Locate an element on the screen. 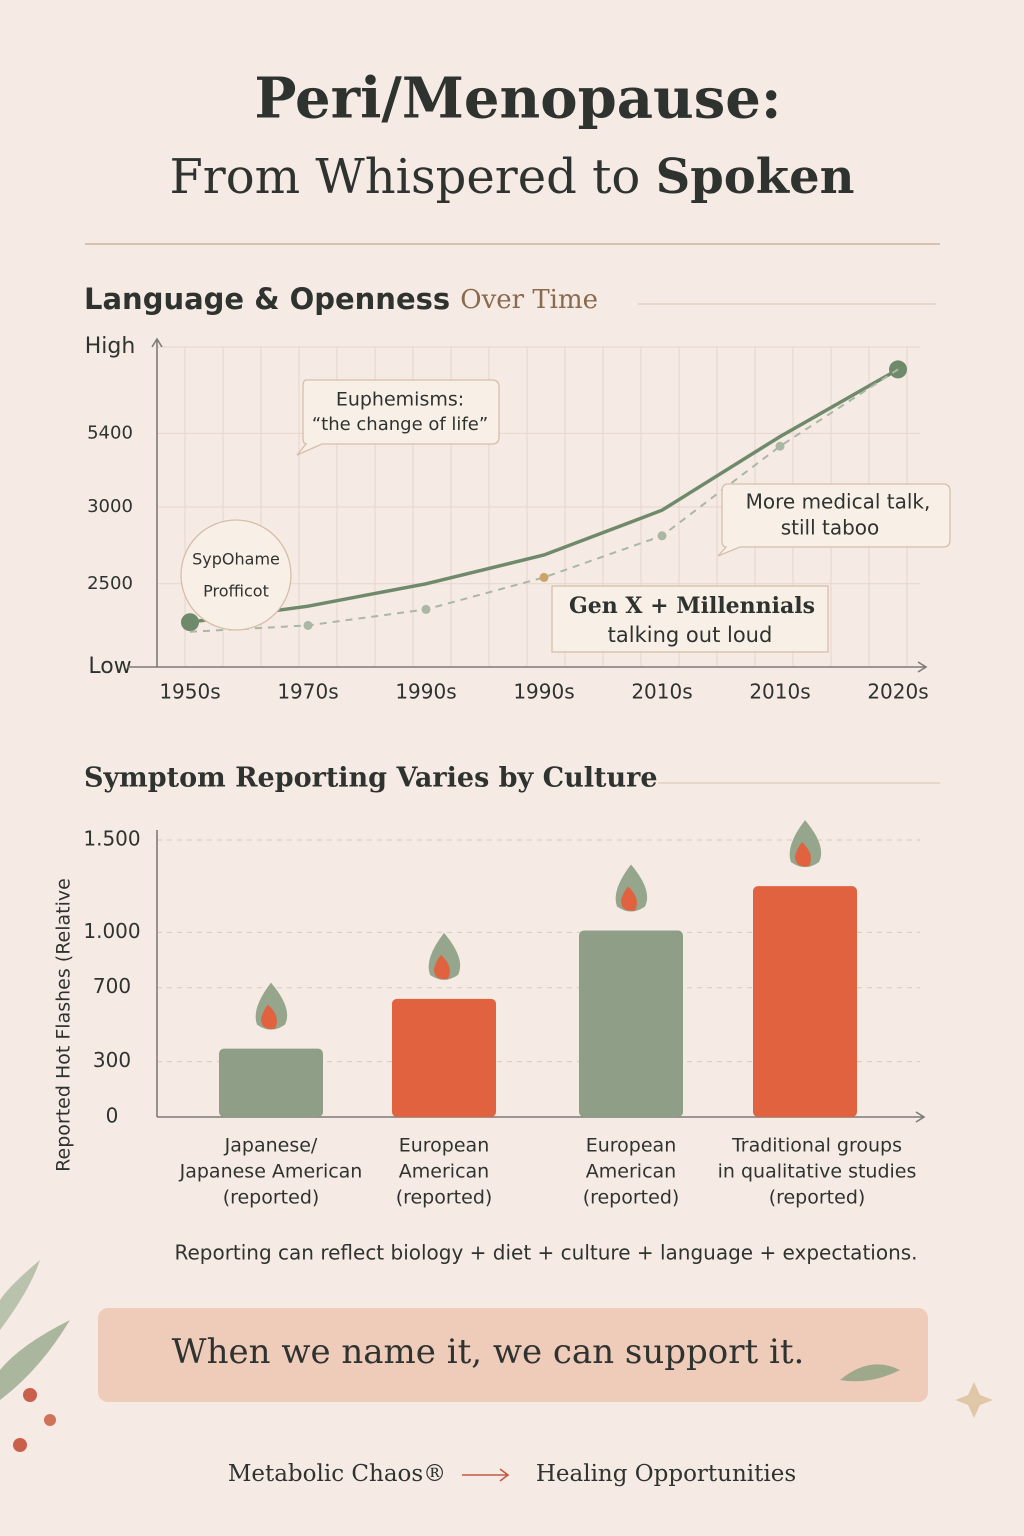  y-tick-label: 0 is located at coordinates (112, 1116).